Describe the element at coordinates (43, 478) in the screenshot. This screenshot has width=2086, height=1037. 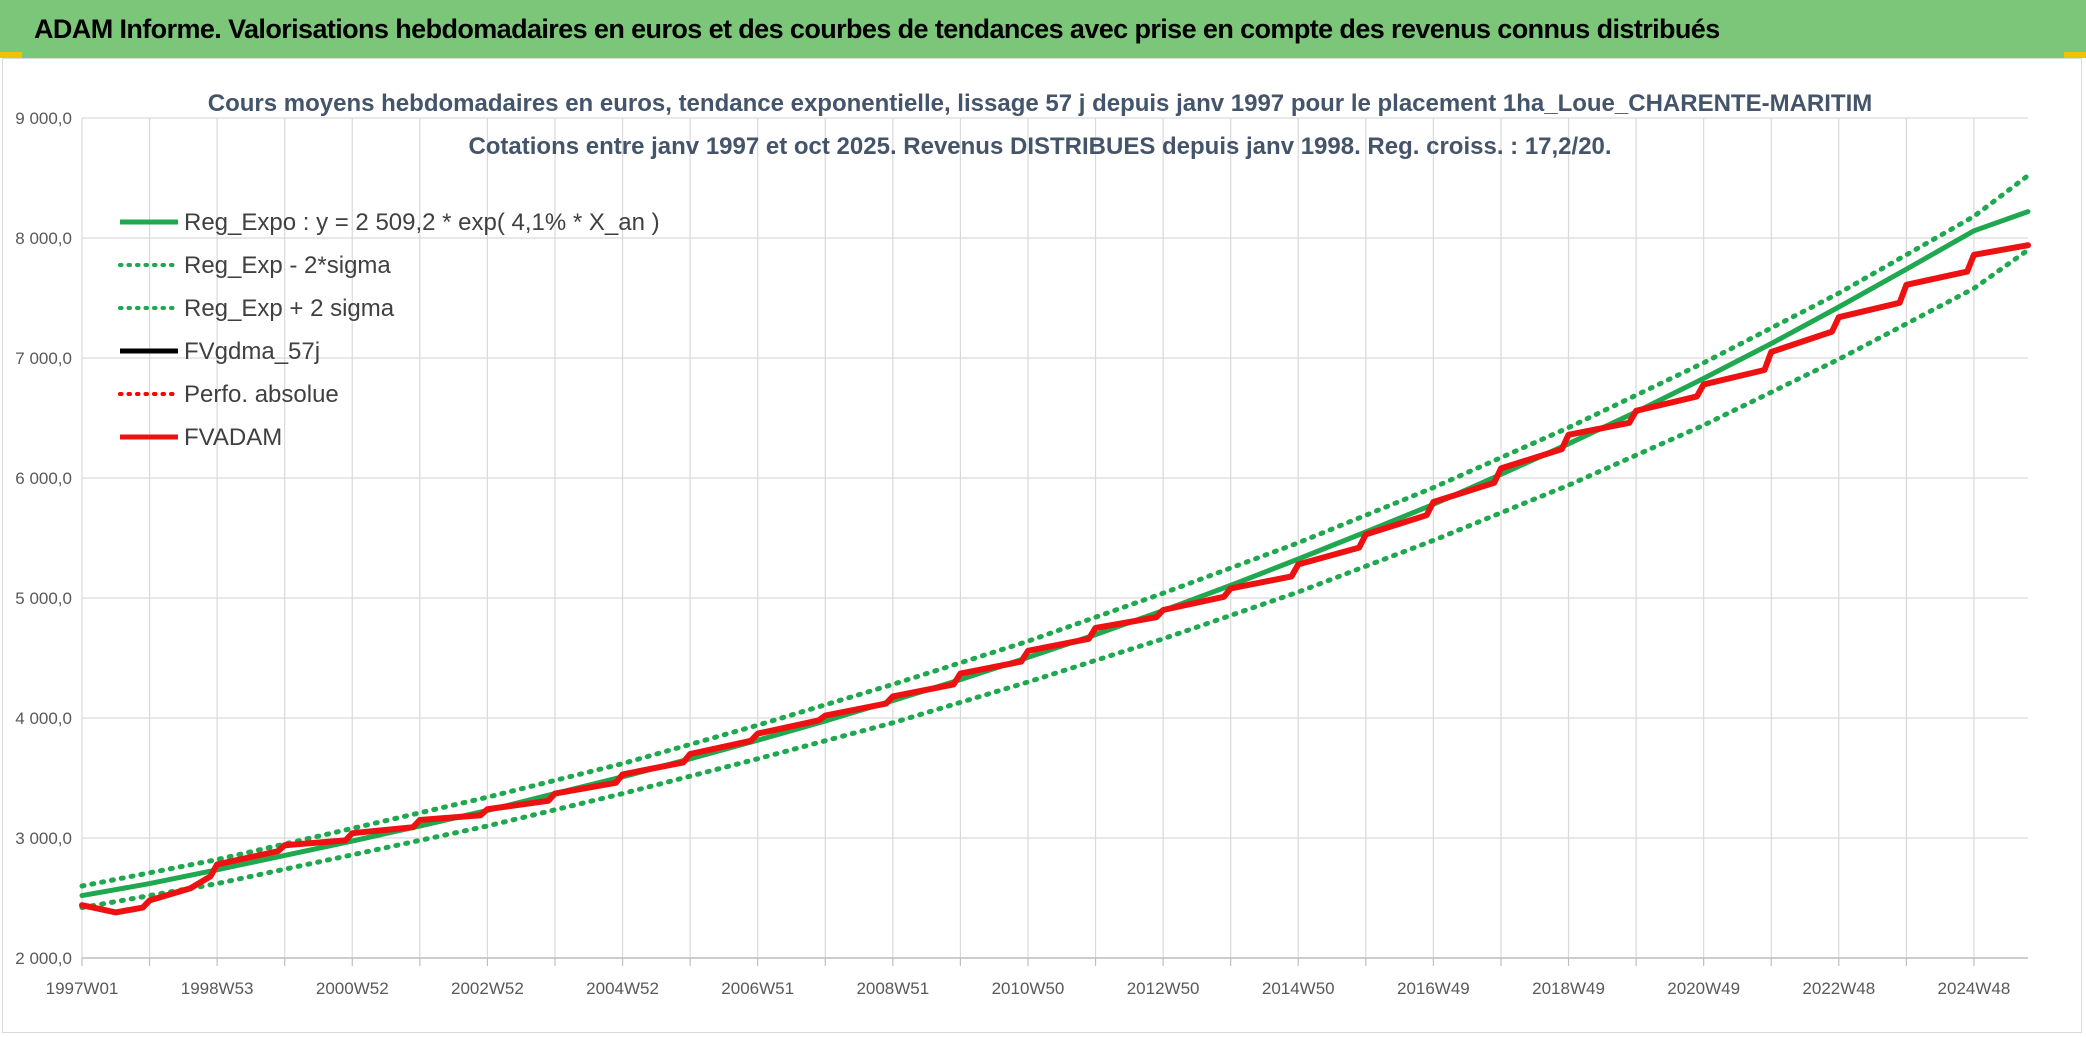
I see `y-tick-label: 6 000,0` at that location.